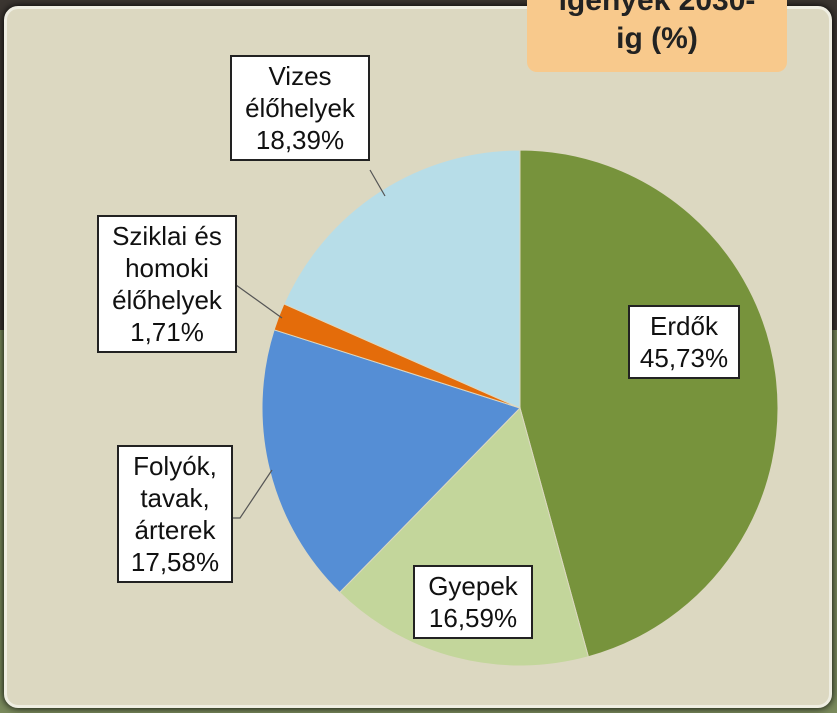 This screenshot has width=837, height=713. What do you see at coordinates (175, 514) in the screenshot?
I see `data-label: Folyók, tavak, árterek 17,58%` at bounding box center [175, 514].